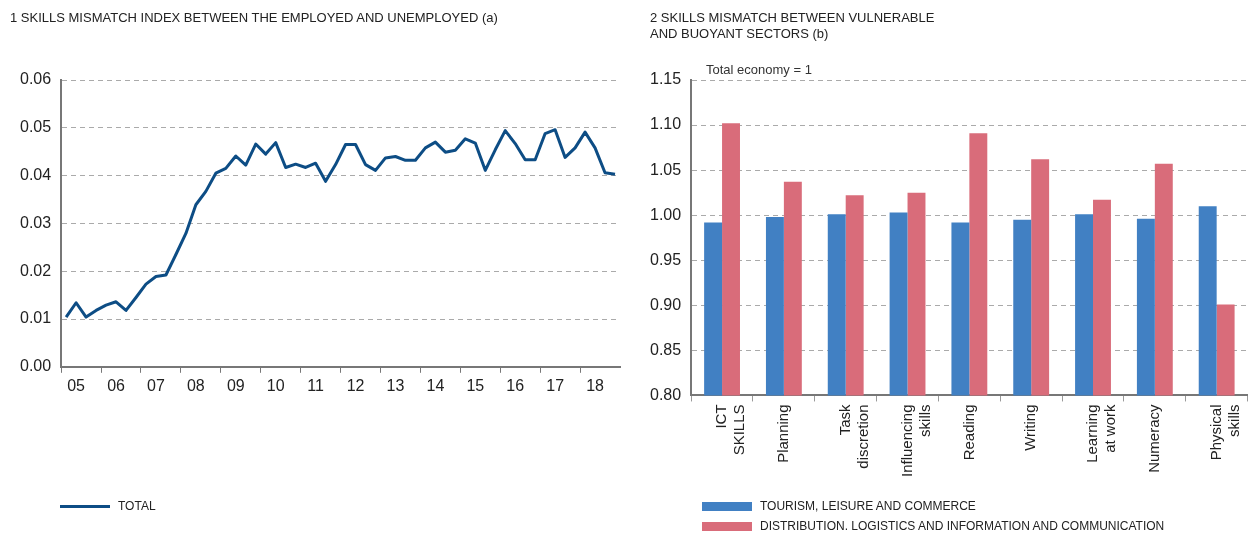 The height and width of the screenshot is (534, 1256). Describe the element at coordinates (36, 222) in the screenshot. I see `y-tick-label: 0.03` at that location.